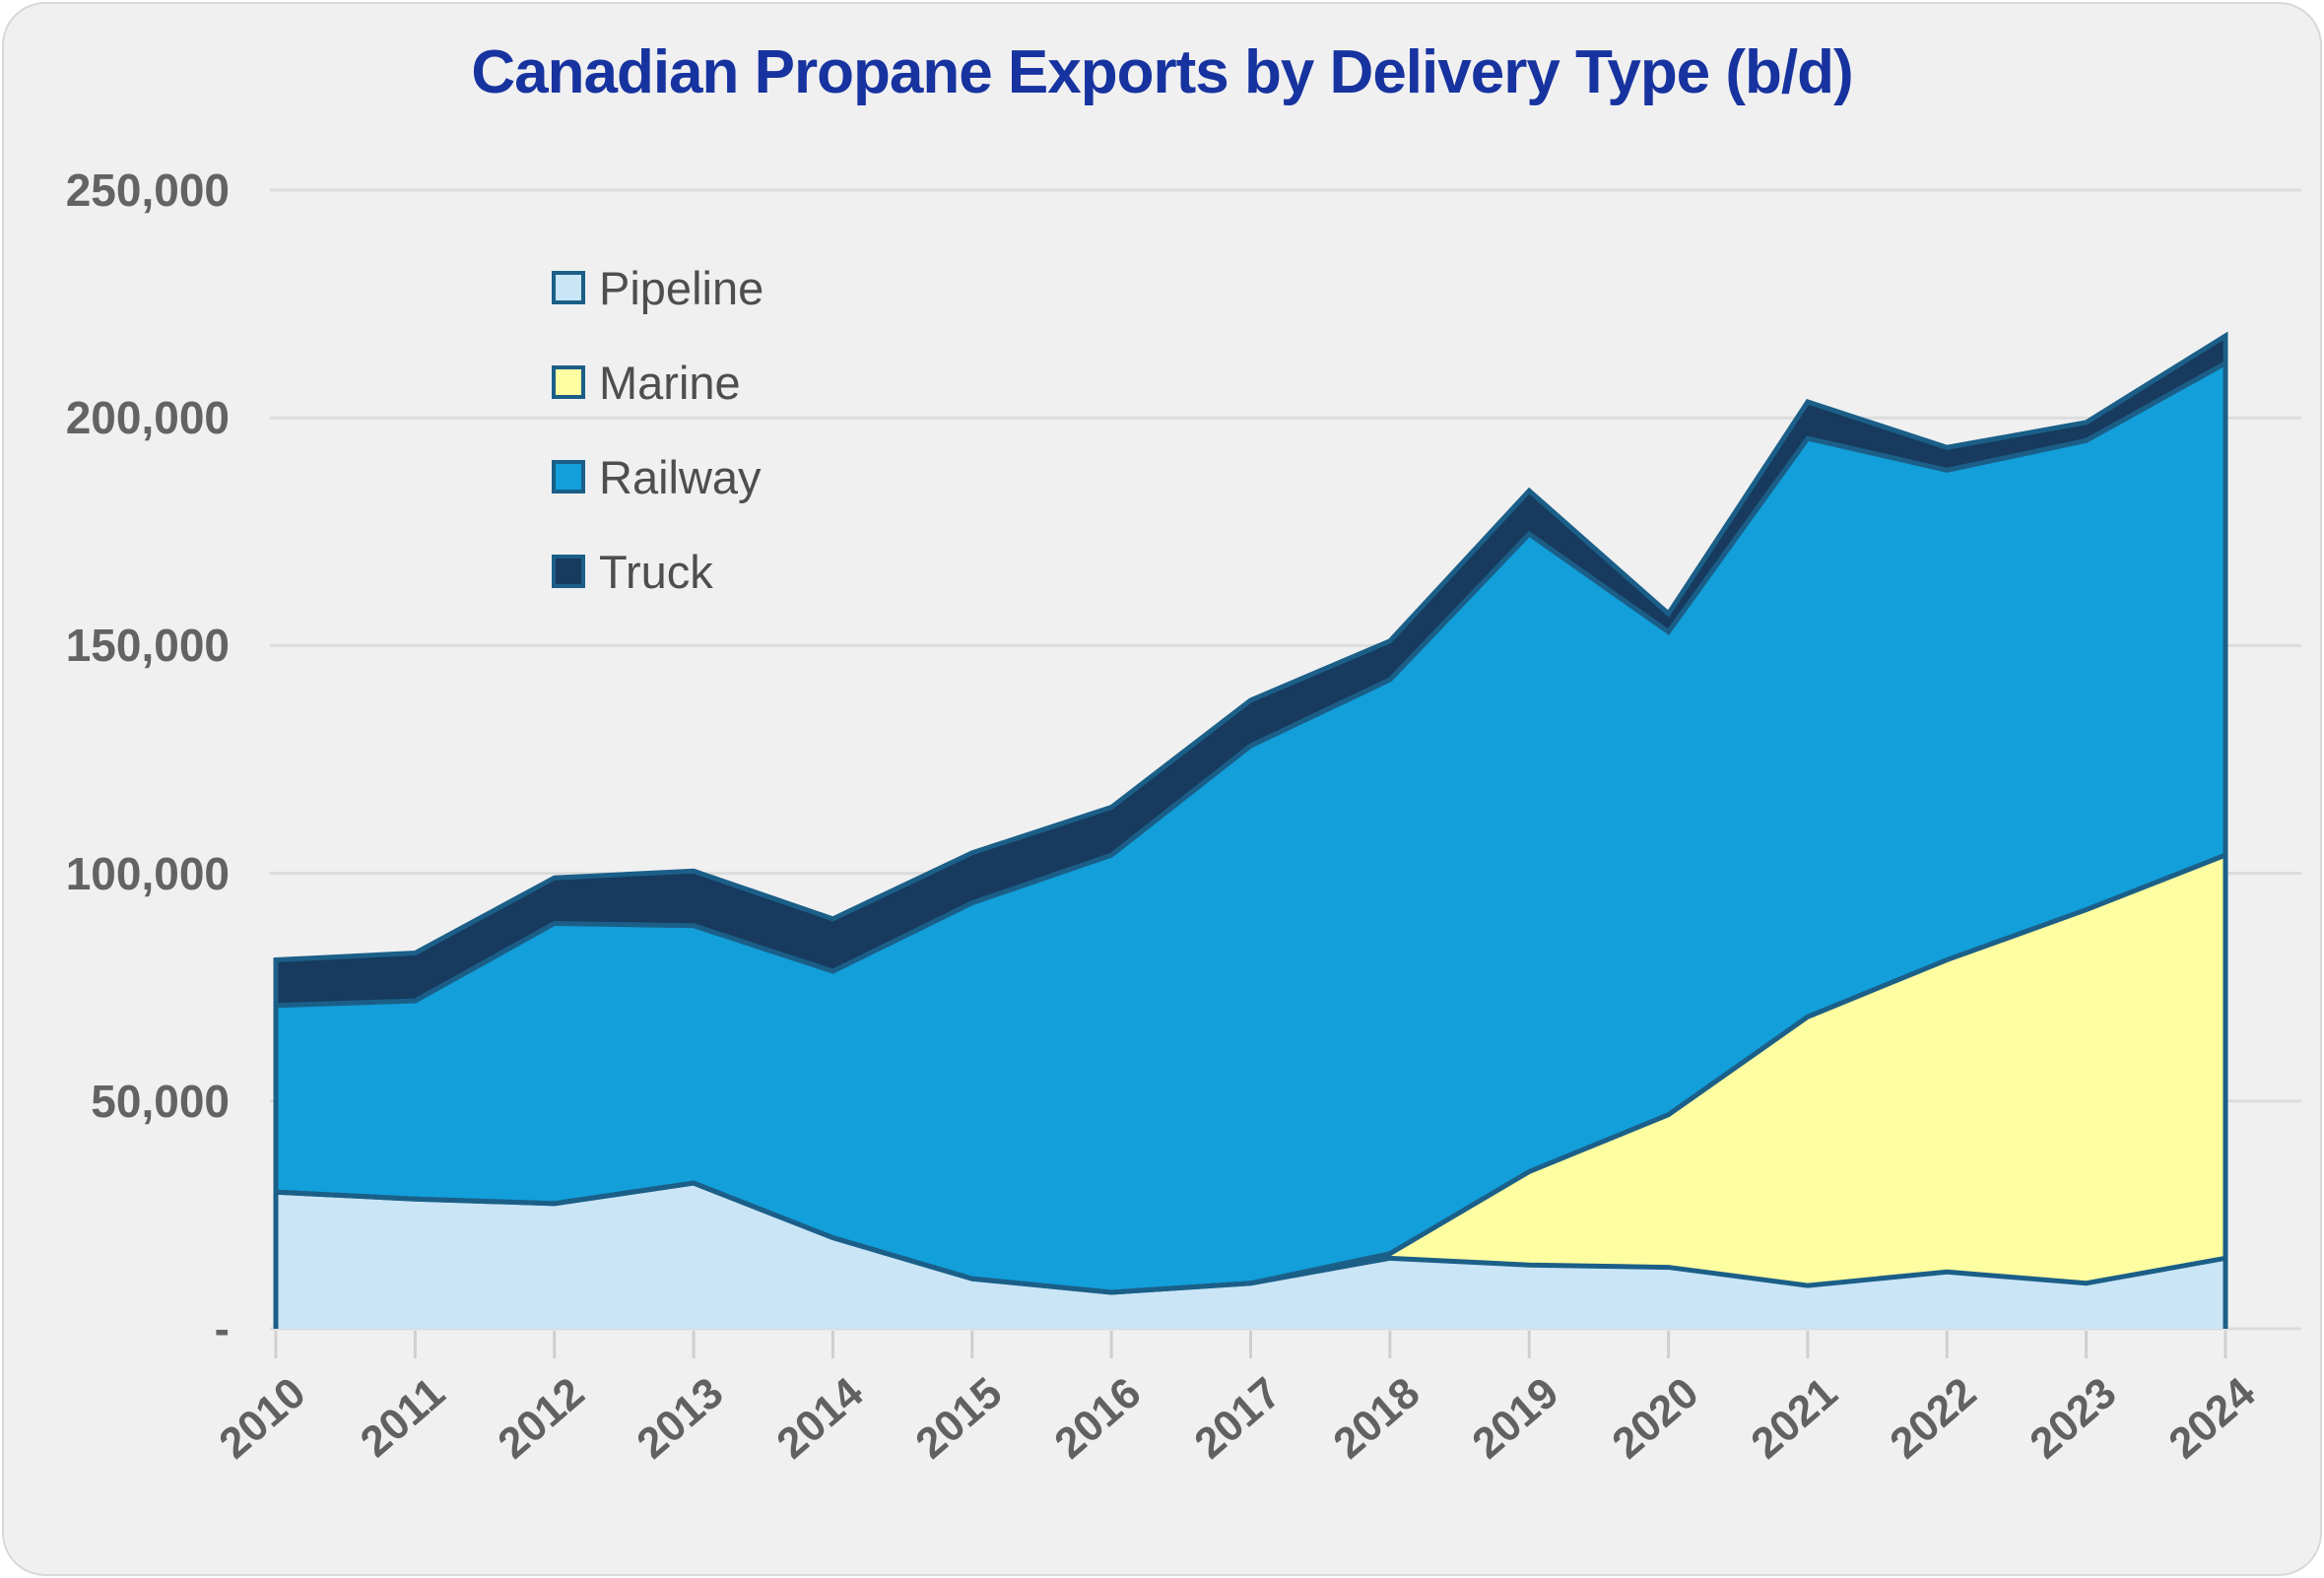 The height and width of the screenshot is (1578, 2324). I want to click on legend-item-pipeline: Pipeline, so click(658, 287).